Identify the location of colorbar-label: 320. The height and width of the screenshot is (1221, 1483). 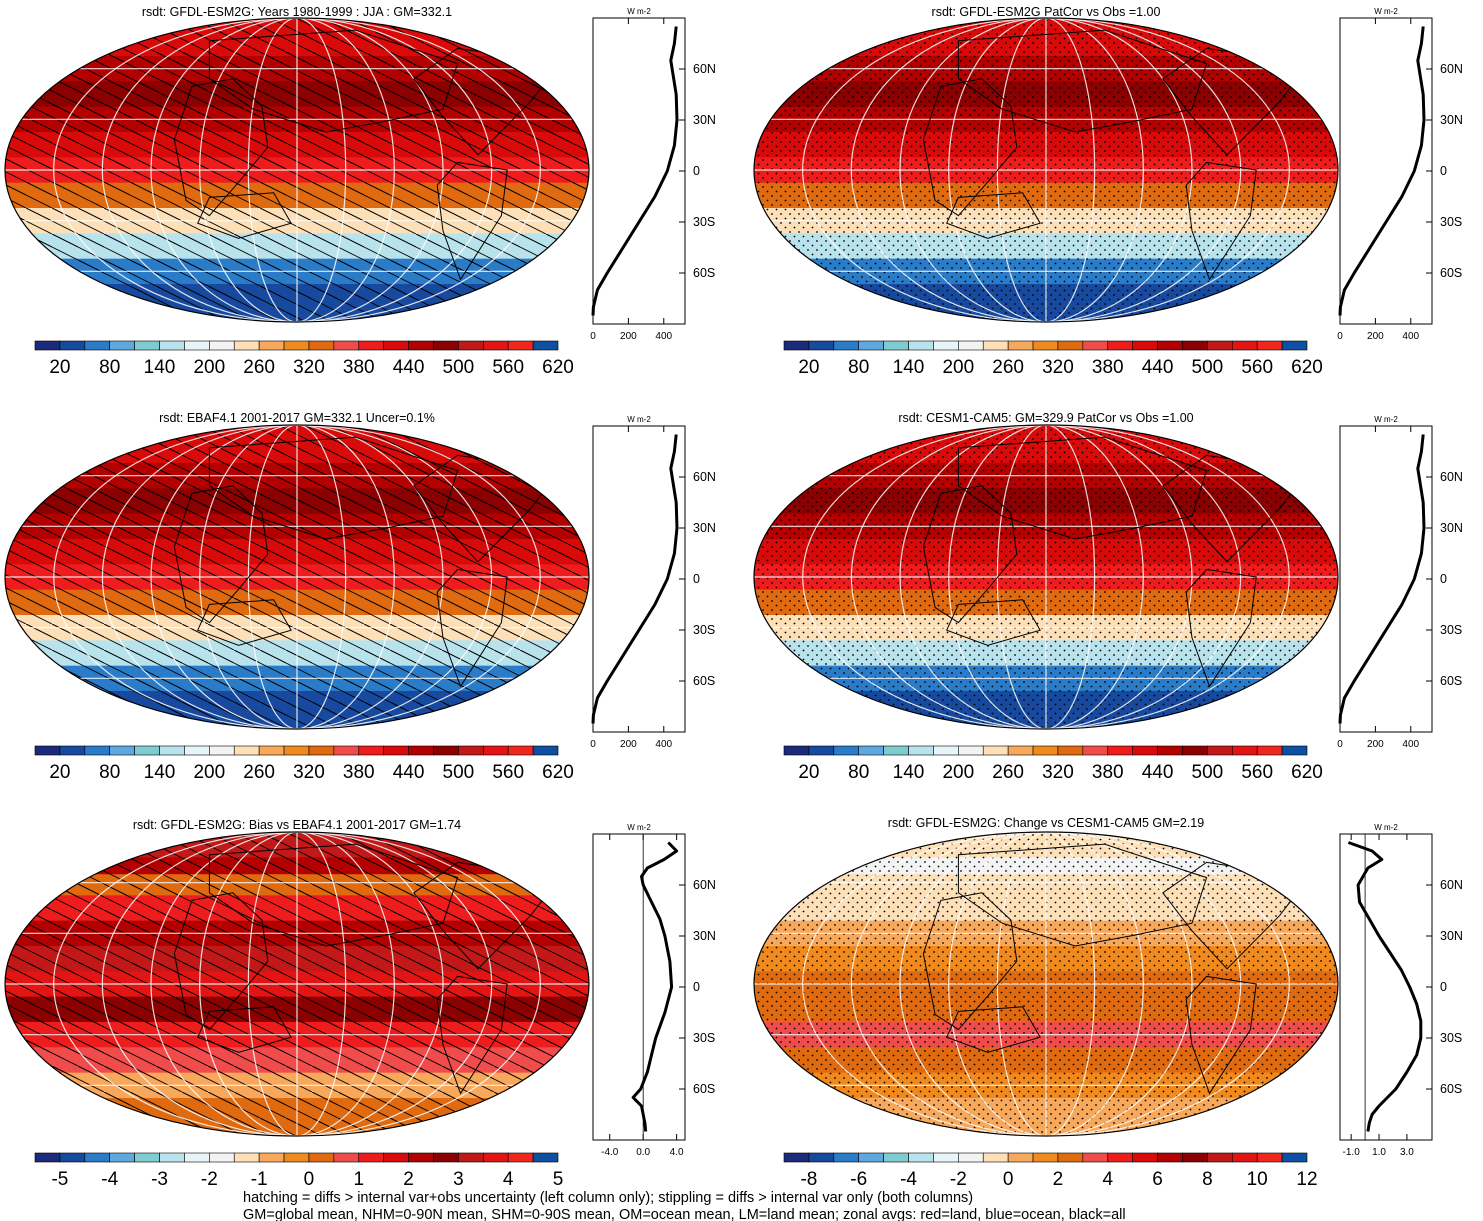
(1058, 367).